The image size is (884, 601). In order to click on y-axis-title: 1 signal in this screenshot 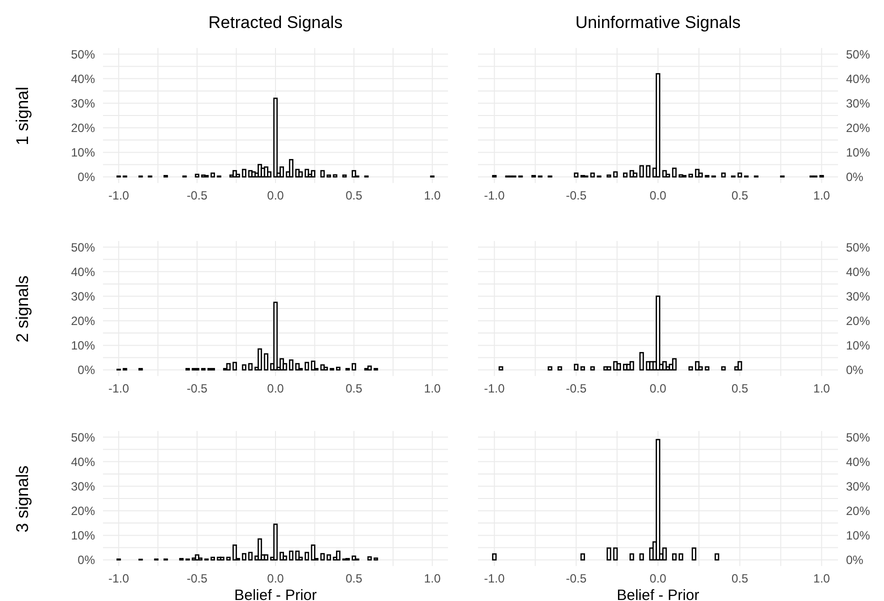, I will do `click(23, 115)`.